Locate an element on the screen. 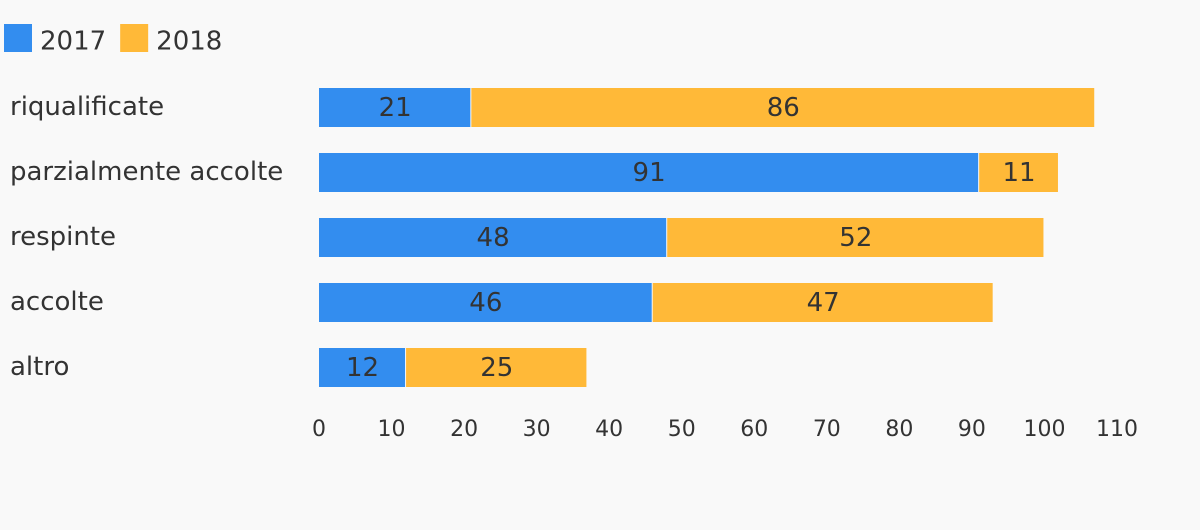 This screenshot has width=1200, height=530. bar-2017-accolte is located at coordinates (485, 302).